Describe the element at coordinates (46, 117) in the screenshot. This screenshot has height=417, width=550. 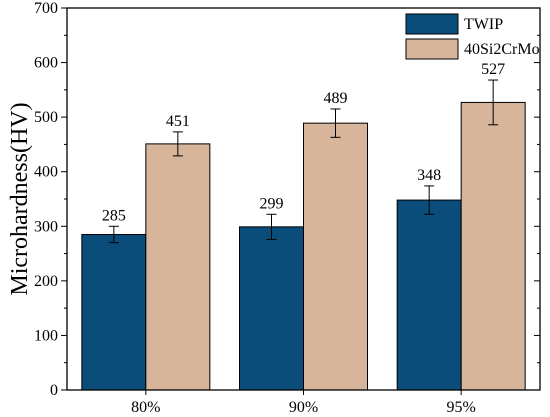
I see `y-tick-label: 500` at that location.